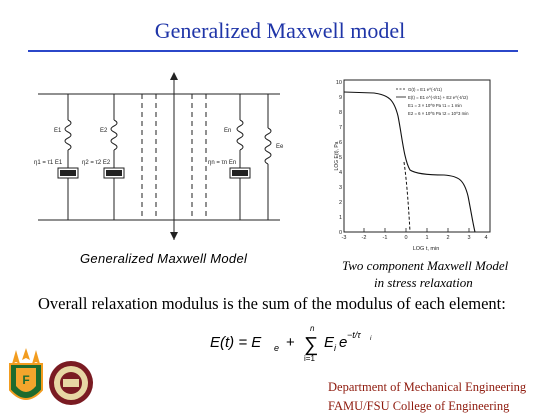 This screenshot has height=420, width=560. Describe the element at coordinates (312, 328) in the screenshot. I see `sum-upper-limit: n` at that location.